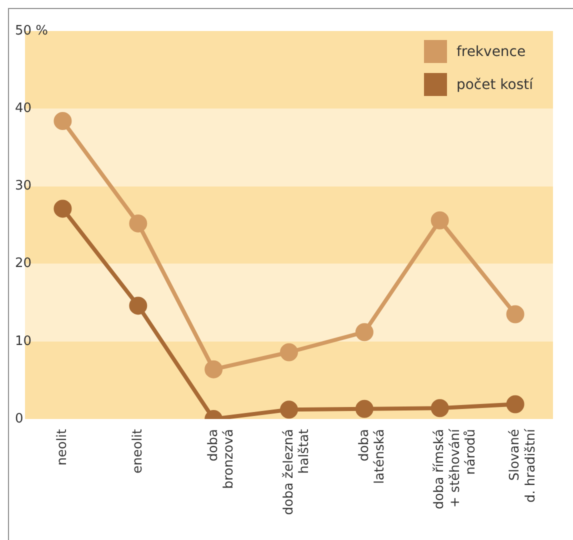  I want to click on y-tick-label: 40, so click(23, 108).